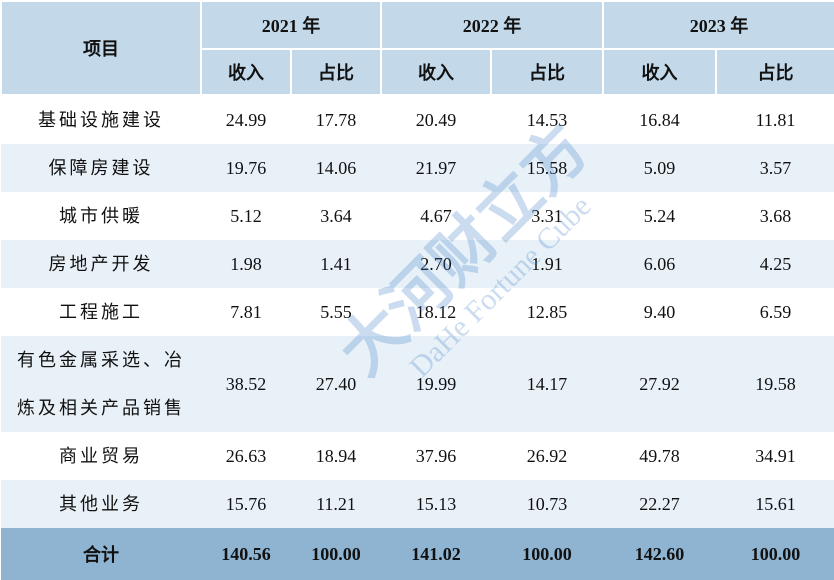  Describe the element at coordinates (547, 264) in the screenshot. I see `value-cell: 1.91` at that location.